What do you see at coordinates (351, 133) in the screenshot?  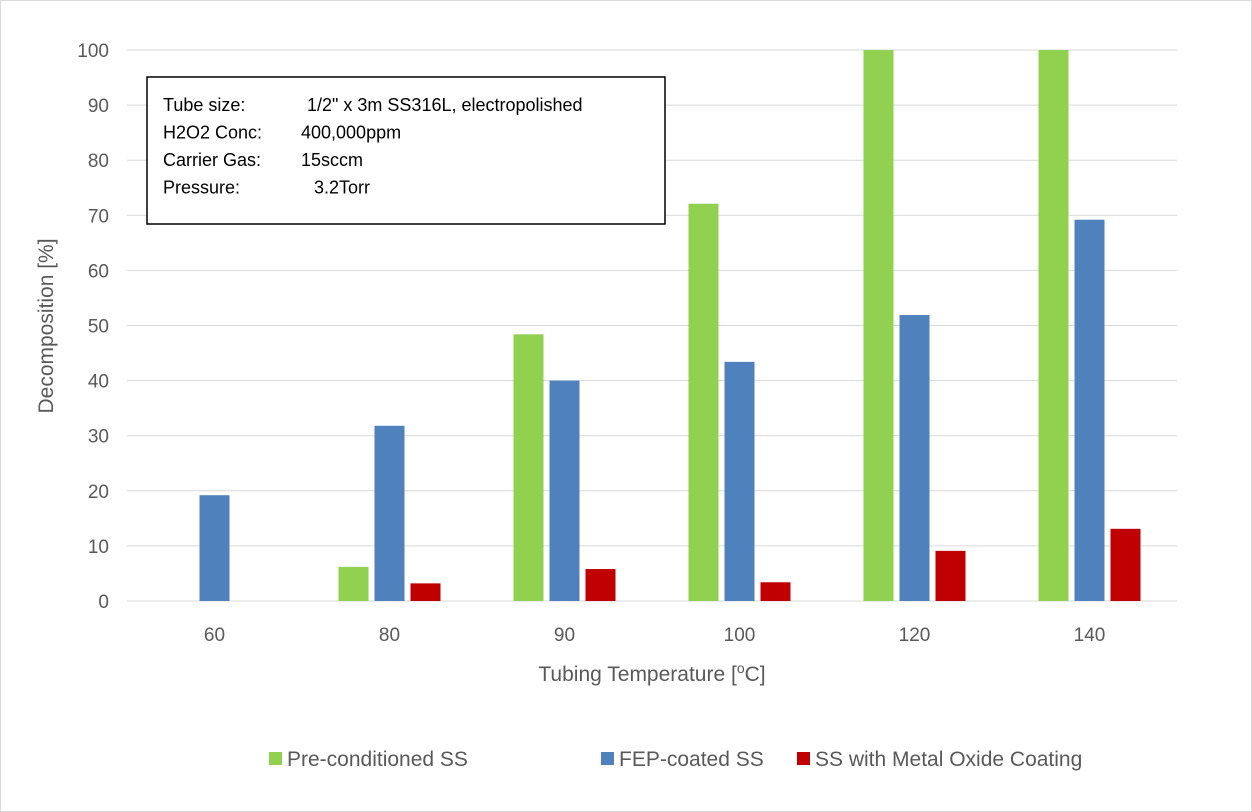 I see `annotation-value: 400,000ppm` at bounding box center [351, 133].